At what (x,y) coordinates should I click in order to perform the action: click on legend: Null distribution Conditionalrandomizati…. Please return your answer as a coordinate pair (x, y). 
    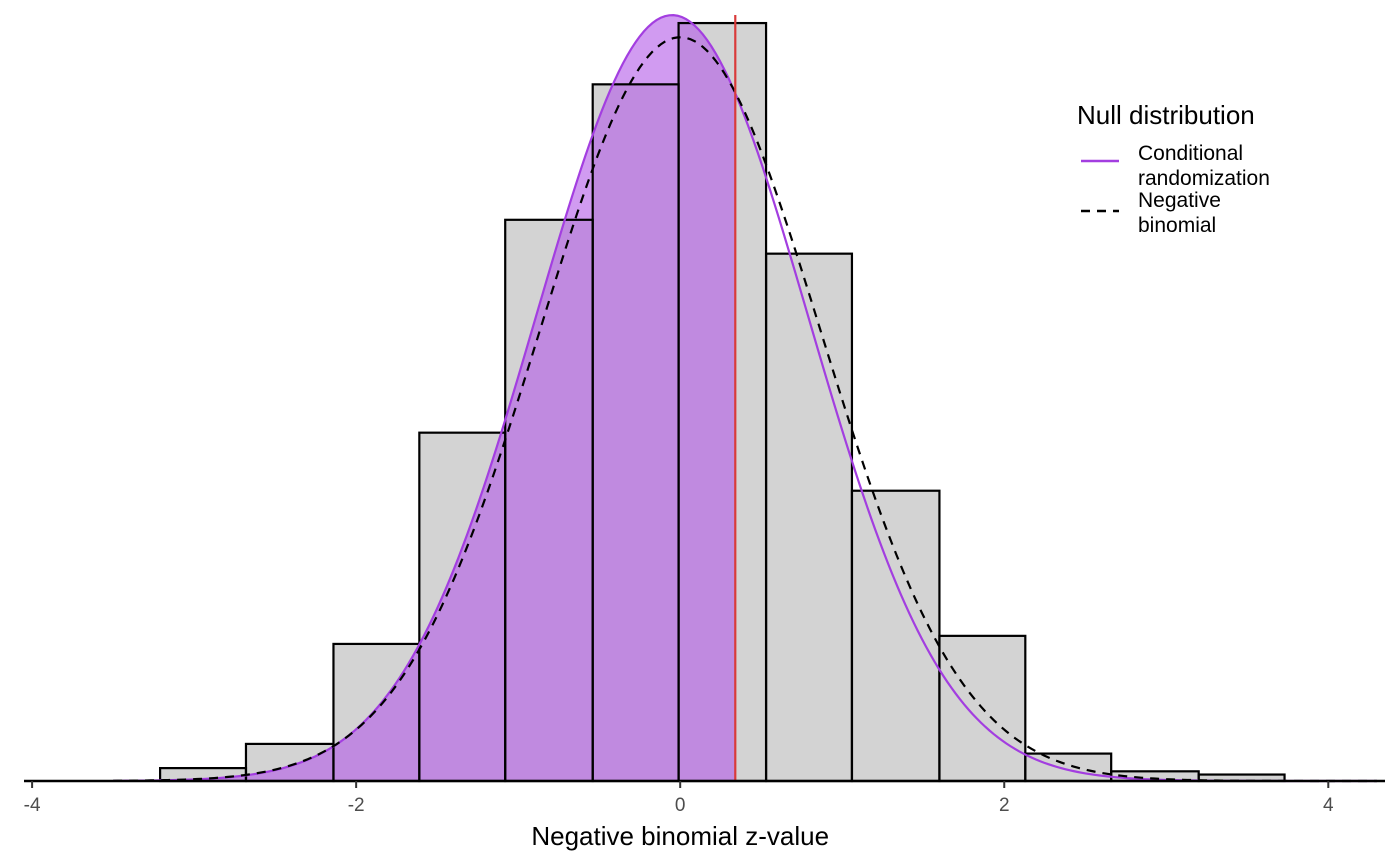
    Looking at the image, I should click on (1173, 168).